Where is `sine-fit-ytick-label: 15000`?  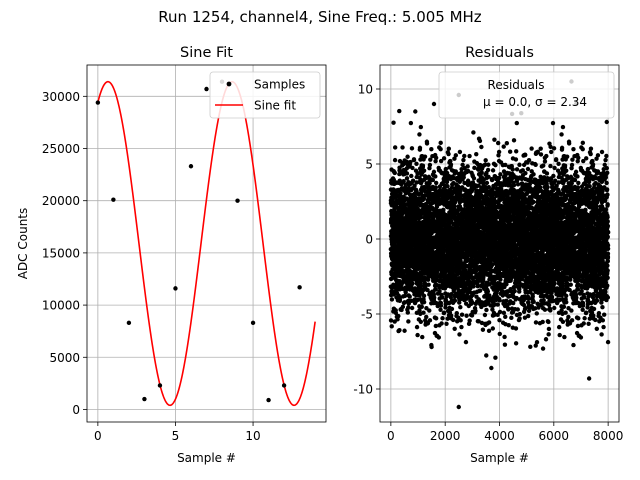 sine-fit-ytick-label: 15000 is located at coordinates (61, 253).